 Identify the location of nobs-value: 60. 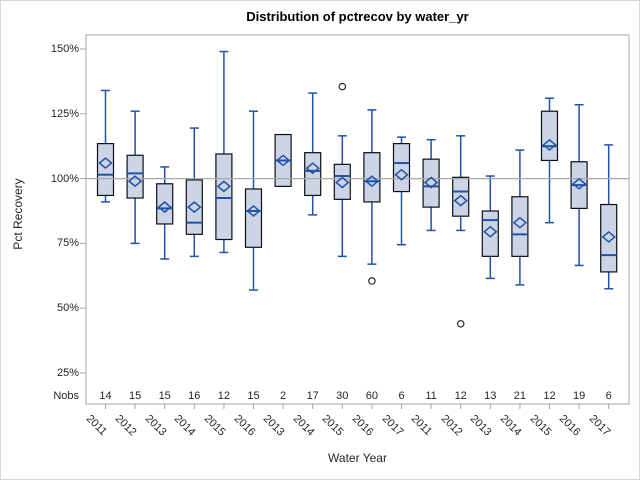
(372, 396).